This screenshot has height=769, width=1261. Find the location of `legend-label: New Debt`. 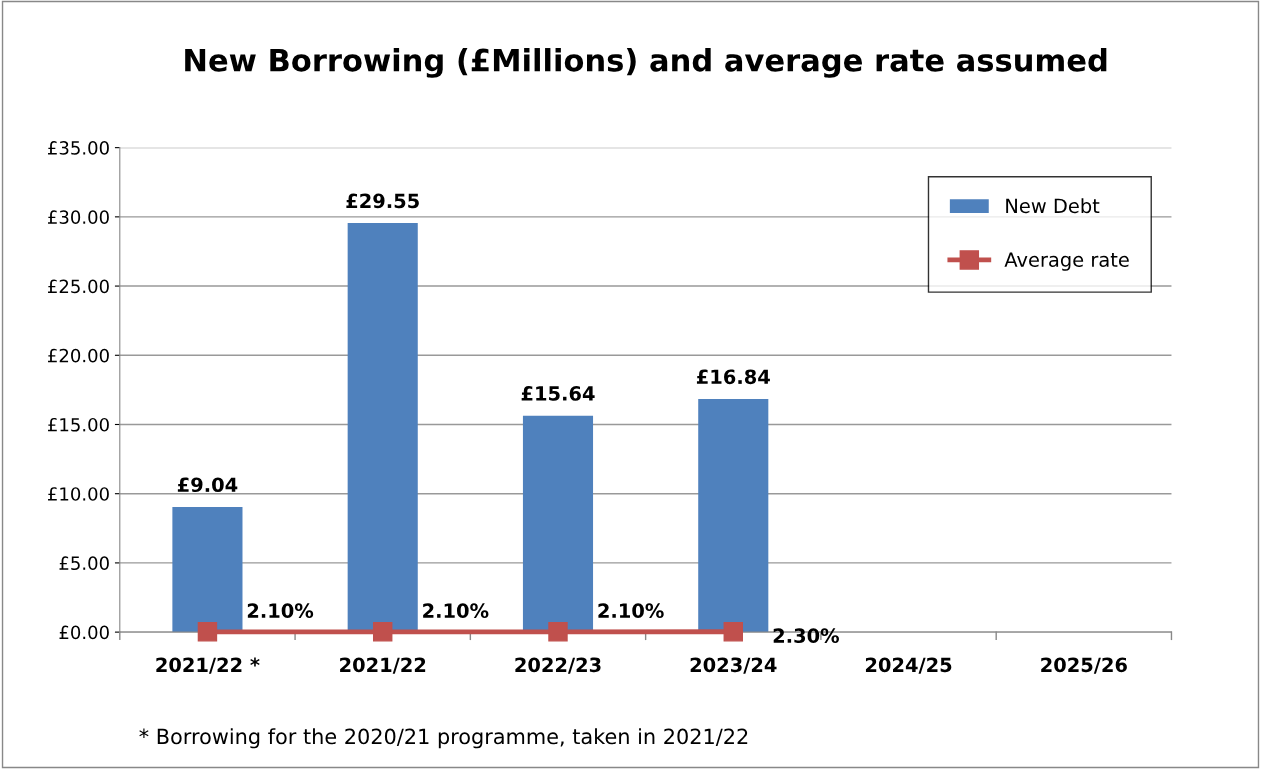

legend-label: New Debt is located at coordinates (1053, 206).